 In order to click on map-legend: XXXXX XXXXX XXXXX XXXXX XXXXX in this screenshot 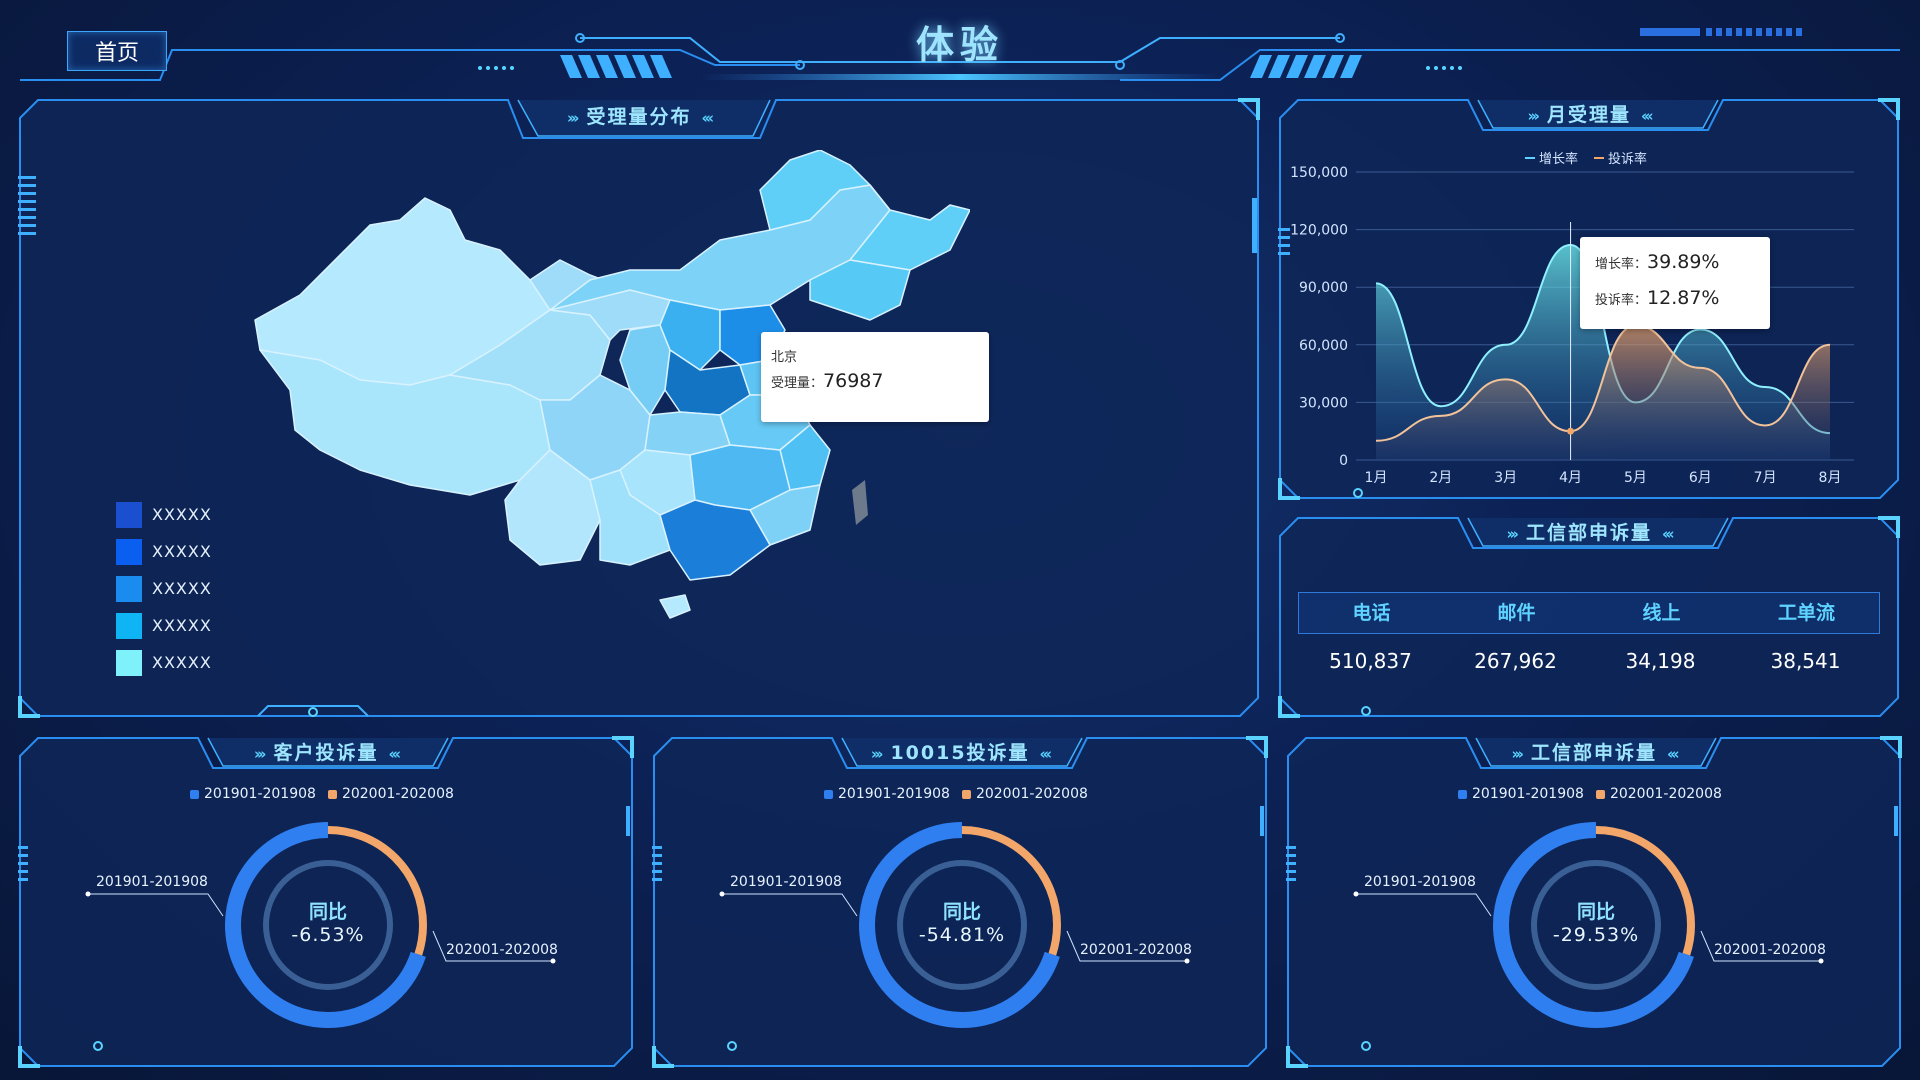, I will do `click(164, 588)`.